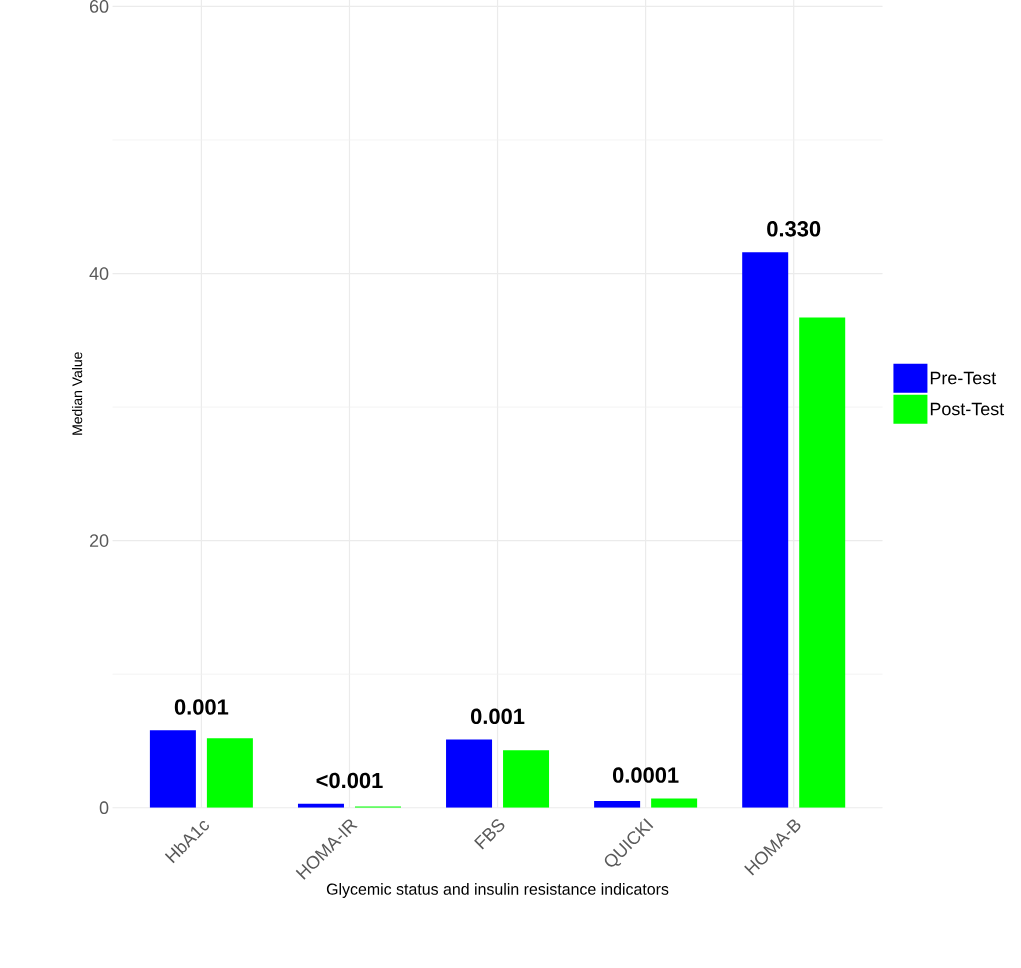 Image resolution: width=1021 pixels, height=968 pixels. Describe the element at coordinates (99, 273) in the screenshot. I see `y-tick-label: 40` at that location.